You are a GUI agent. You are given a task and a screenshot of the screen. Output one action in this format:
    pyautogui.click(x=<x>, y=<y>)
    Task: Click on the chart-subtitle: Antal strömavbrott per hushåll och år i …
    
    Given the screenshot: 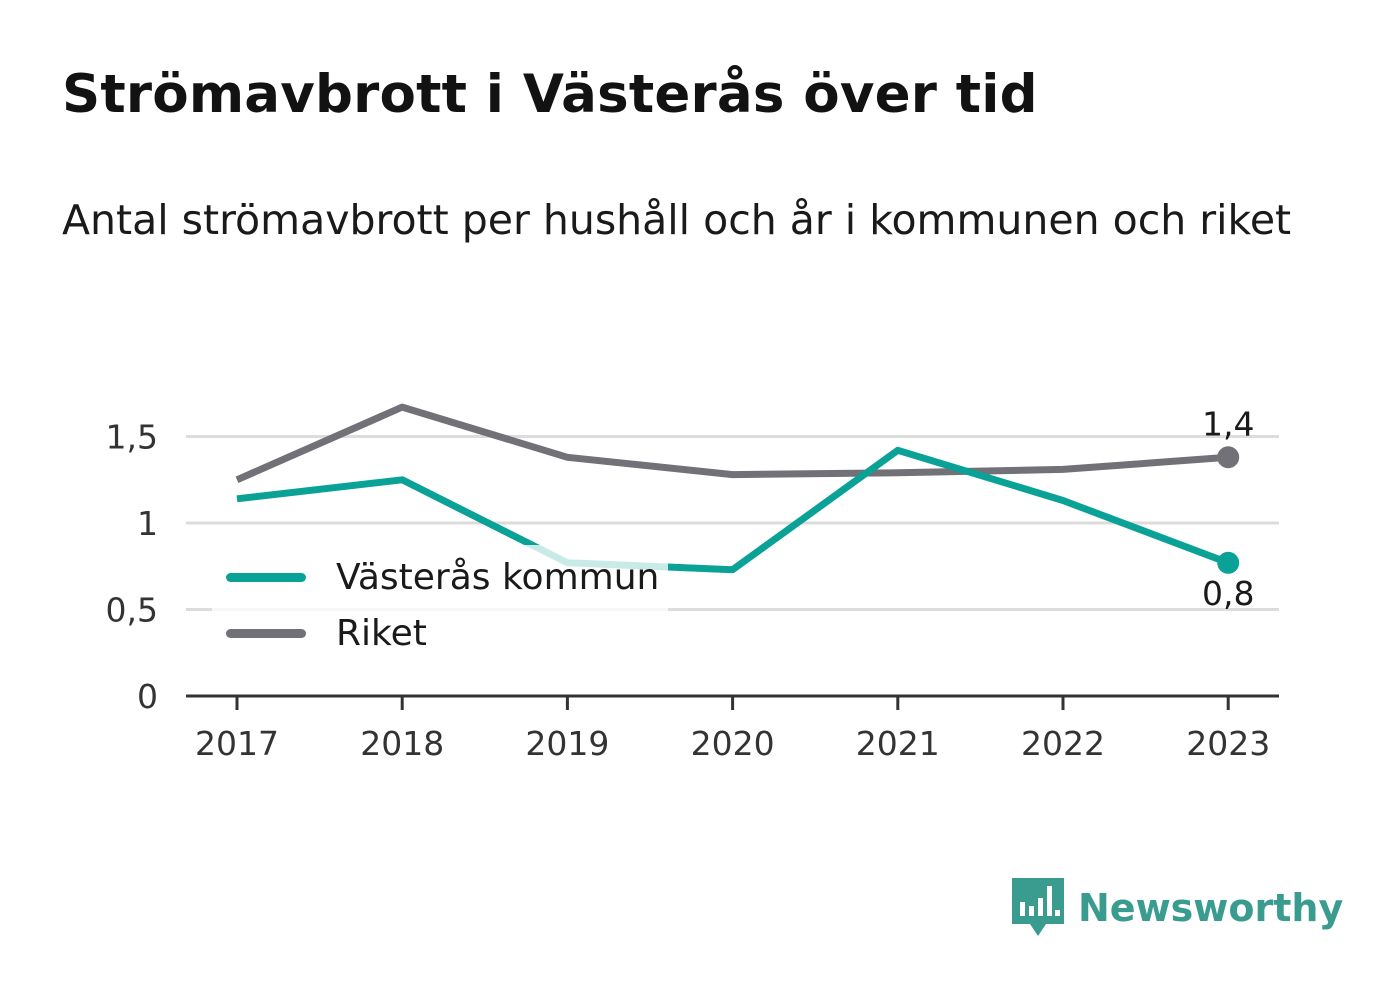 What is the action you would take?
    pyautogui.click(x=677, y=220)
    